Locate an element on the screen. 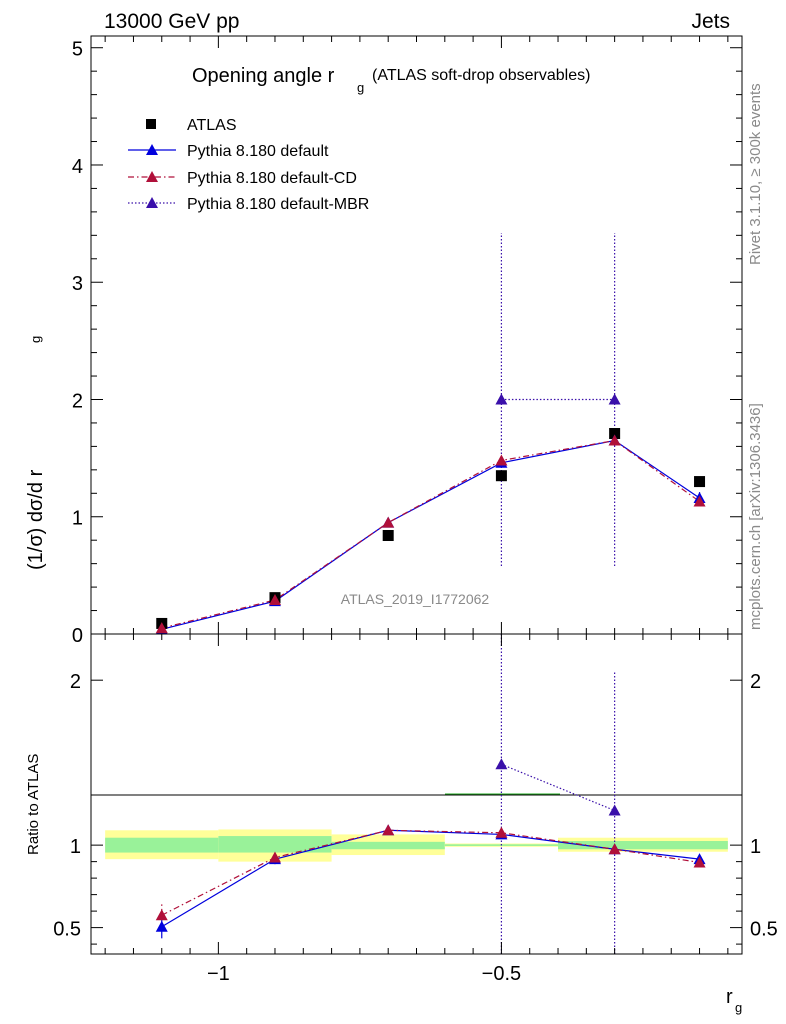 The image size is (786, 1024). x-axis-label: r is located at coordinates (729, 997).